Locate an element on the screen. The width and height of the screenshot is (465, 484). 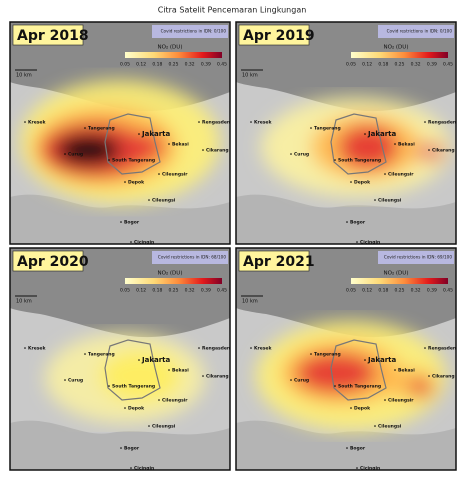
restriction-label: Covid restrictions in IDN: 0/100 is located at coordinates (194, 31).